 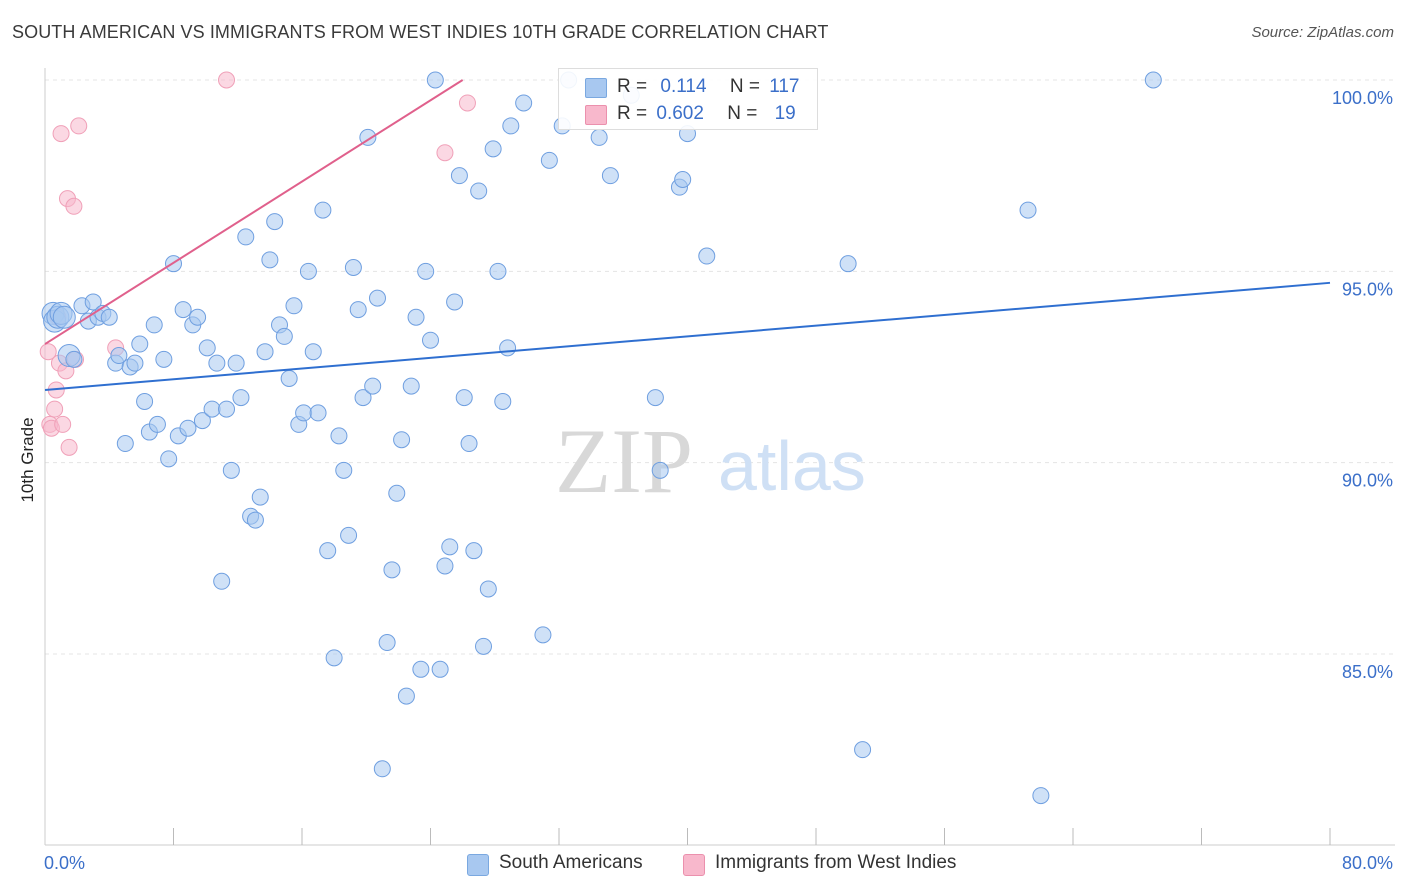 I want to click on trend-line-south-americans, so click(x=687, y=336).